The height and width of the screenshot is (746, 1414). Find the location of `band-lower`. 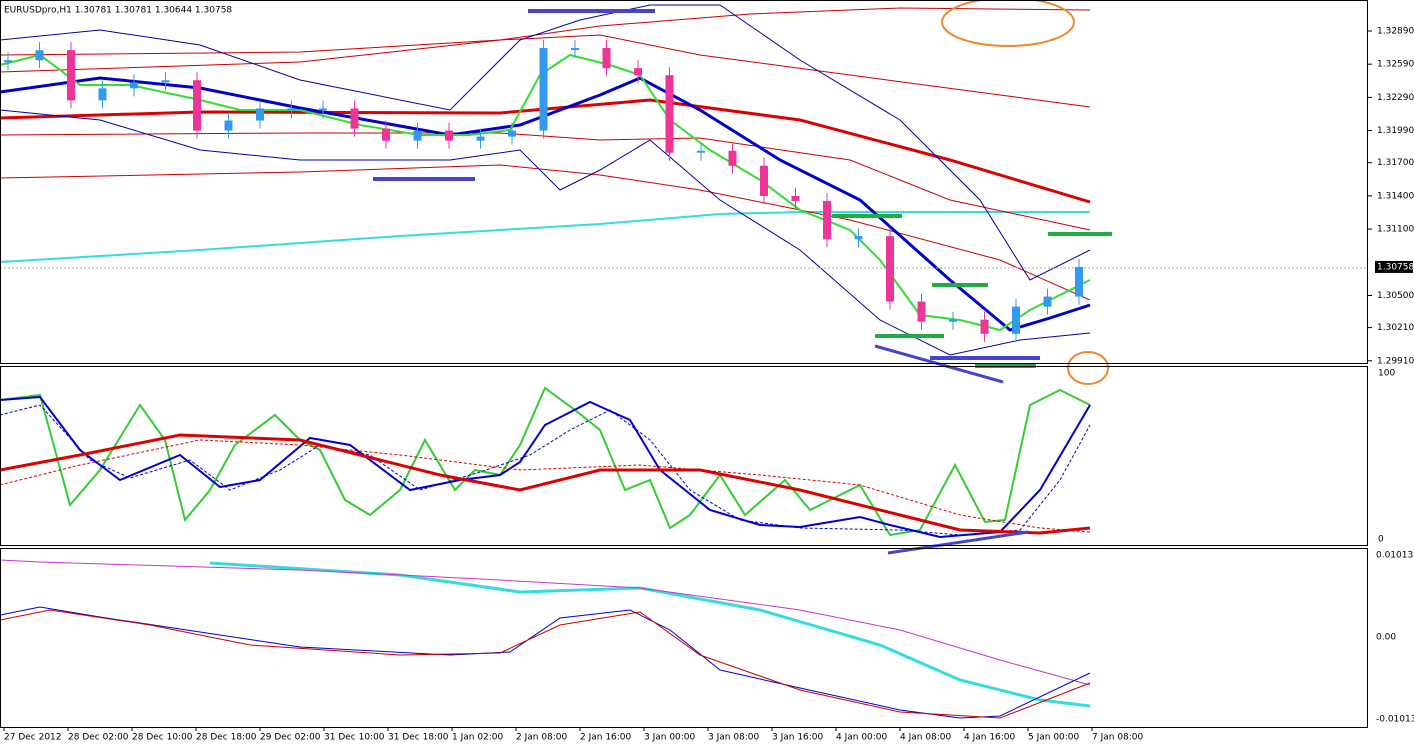

band-lower is located at coordinates (545, 232).